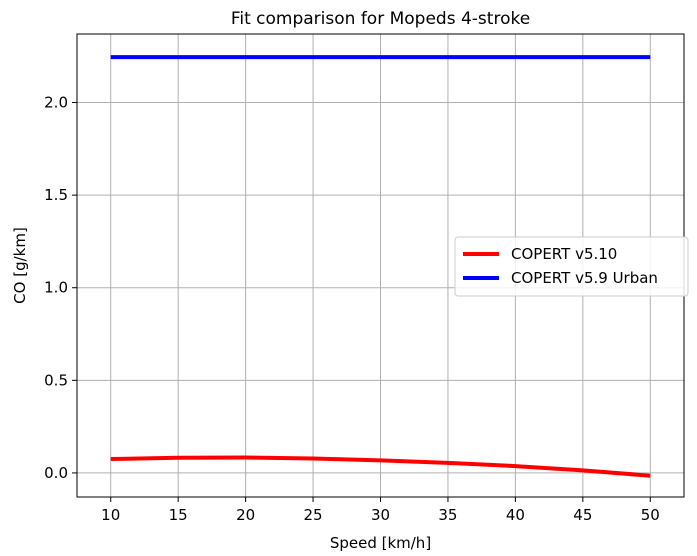 The width and height of the screenshot is (697, 556). What do you see at coordinates (56, 473) in the screenshot?
I see `y-tick-label: 0.0` at bounding box center [56, 473].